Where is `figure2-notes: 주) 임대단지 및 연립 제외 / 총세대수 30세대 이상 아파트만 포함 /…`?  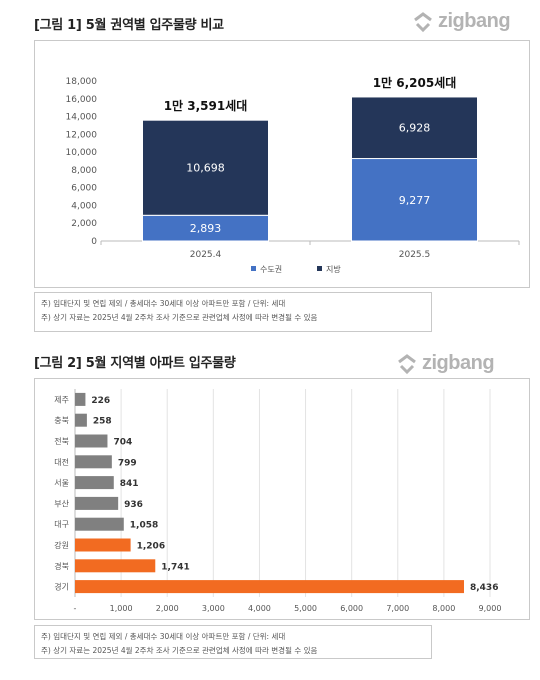 figure2-notes: 주) 임대단지 및 연립 제외 / 총세대수 30세대 이상 아파트만 포함 /… is located at coordinates (233, 642).